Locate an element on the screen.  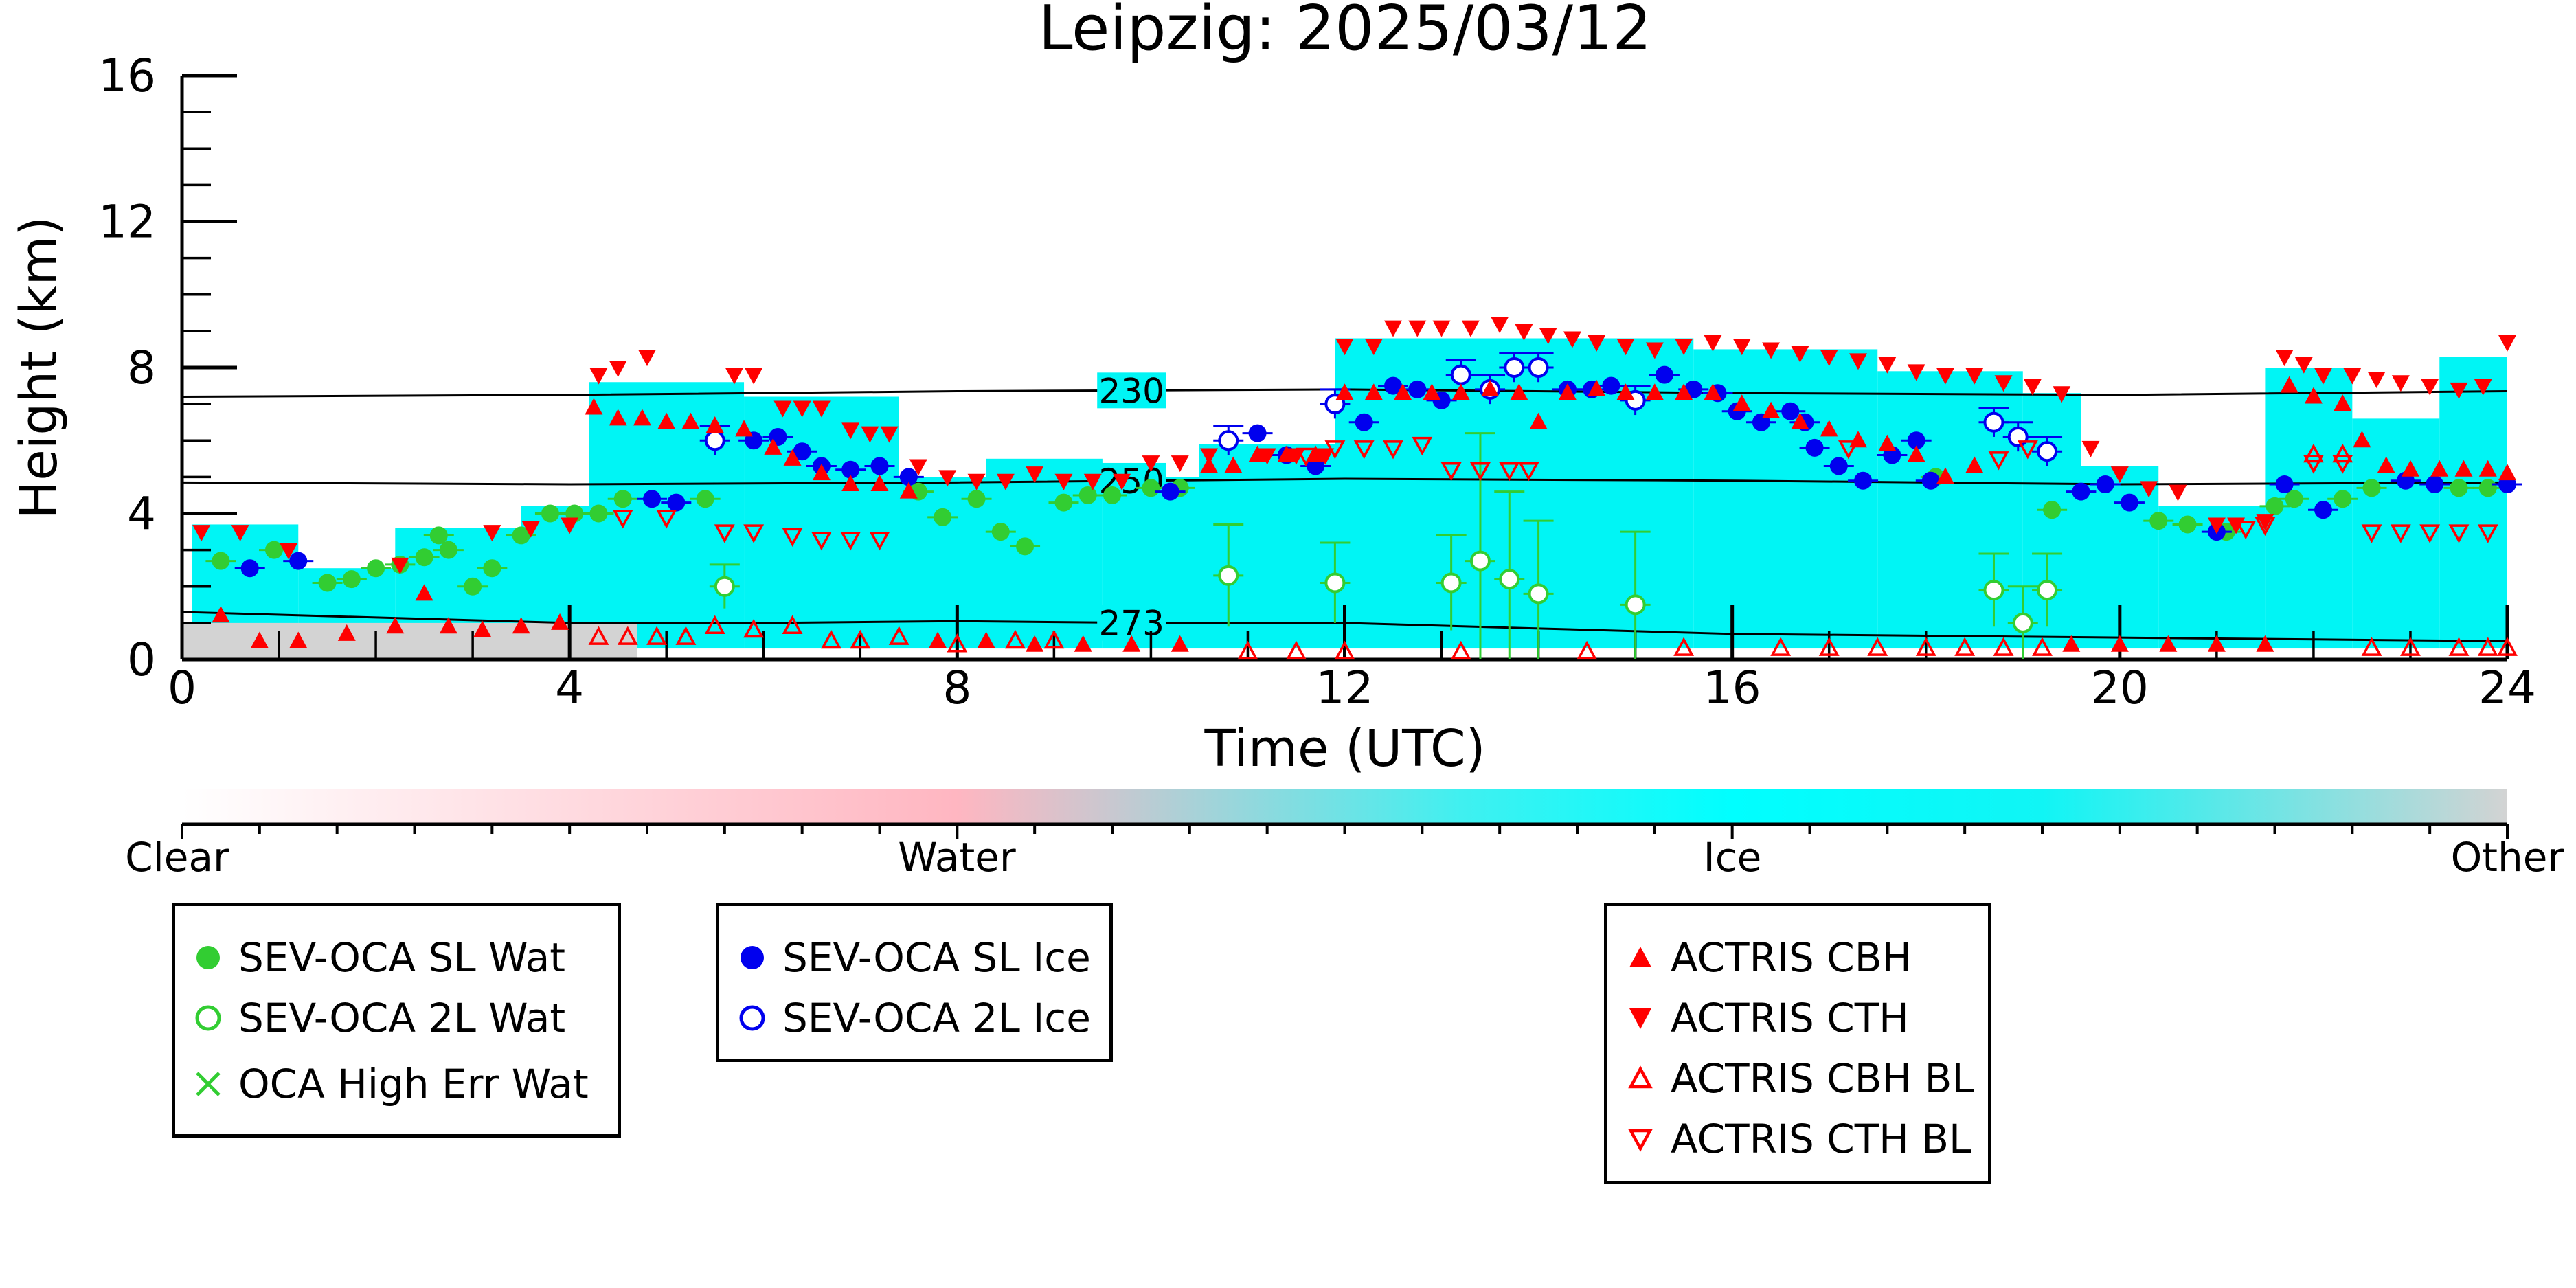
colorbar-label-ice: Ice is located at coordinates (1733, 857).